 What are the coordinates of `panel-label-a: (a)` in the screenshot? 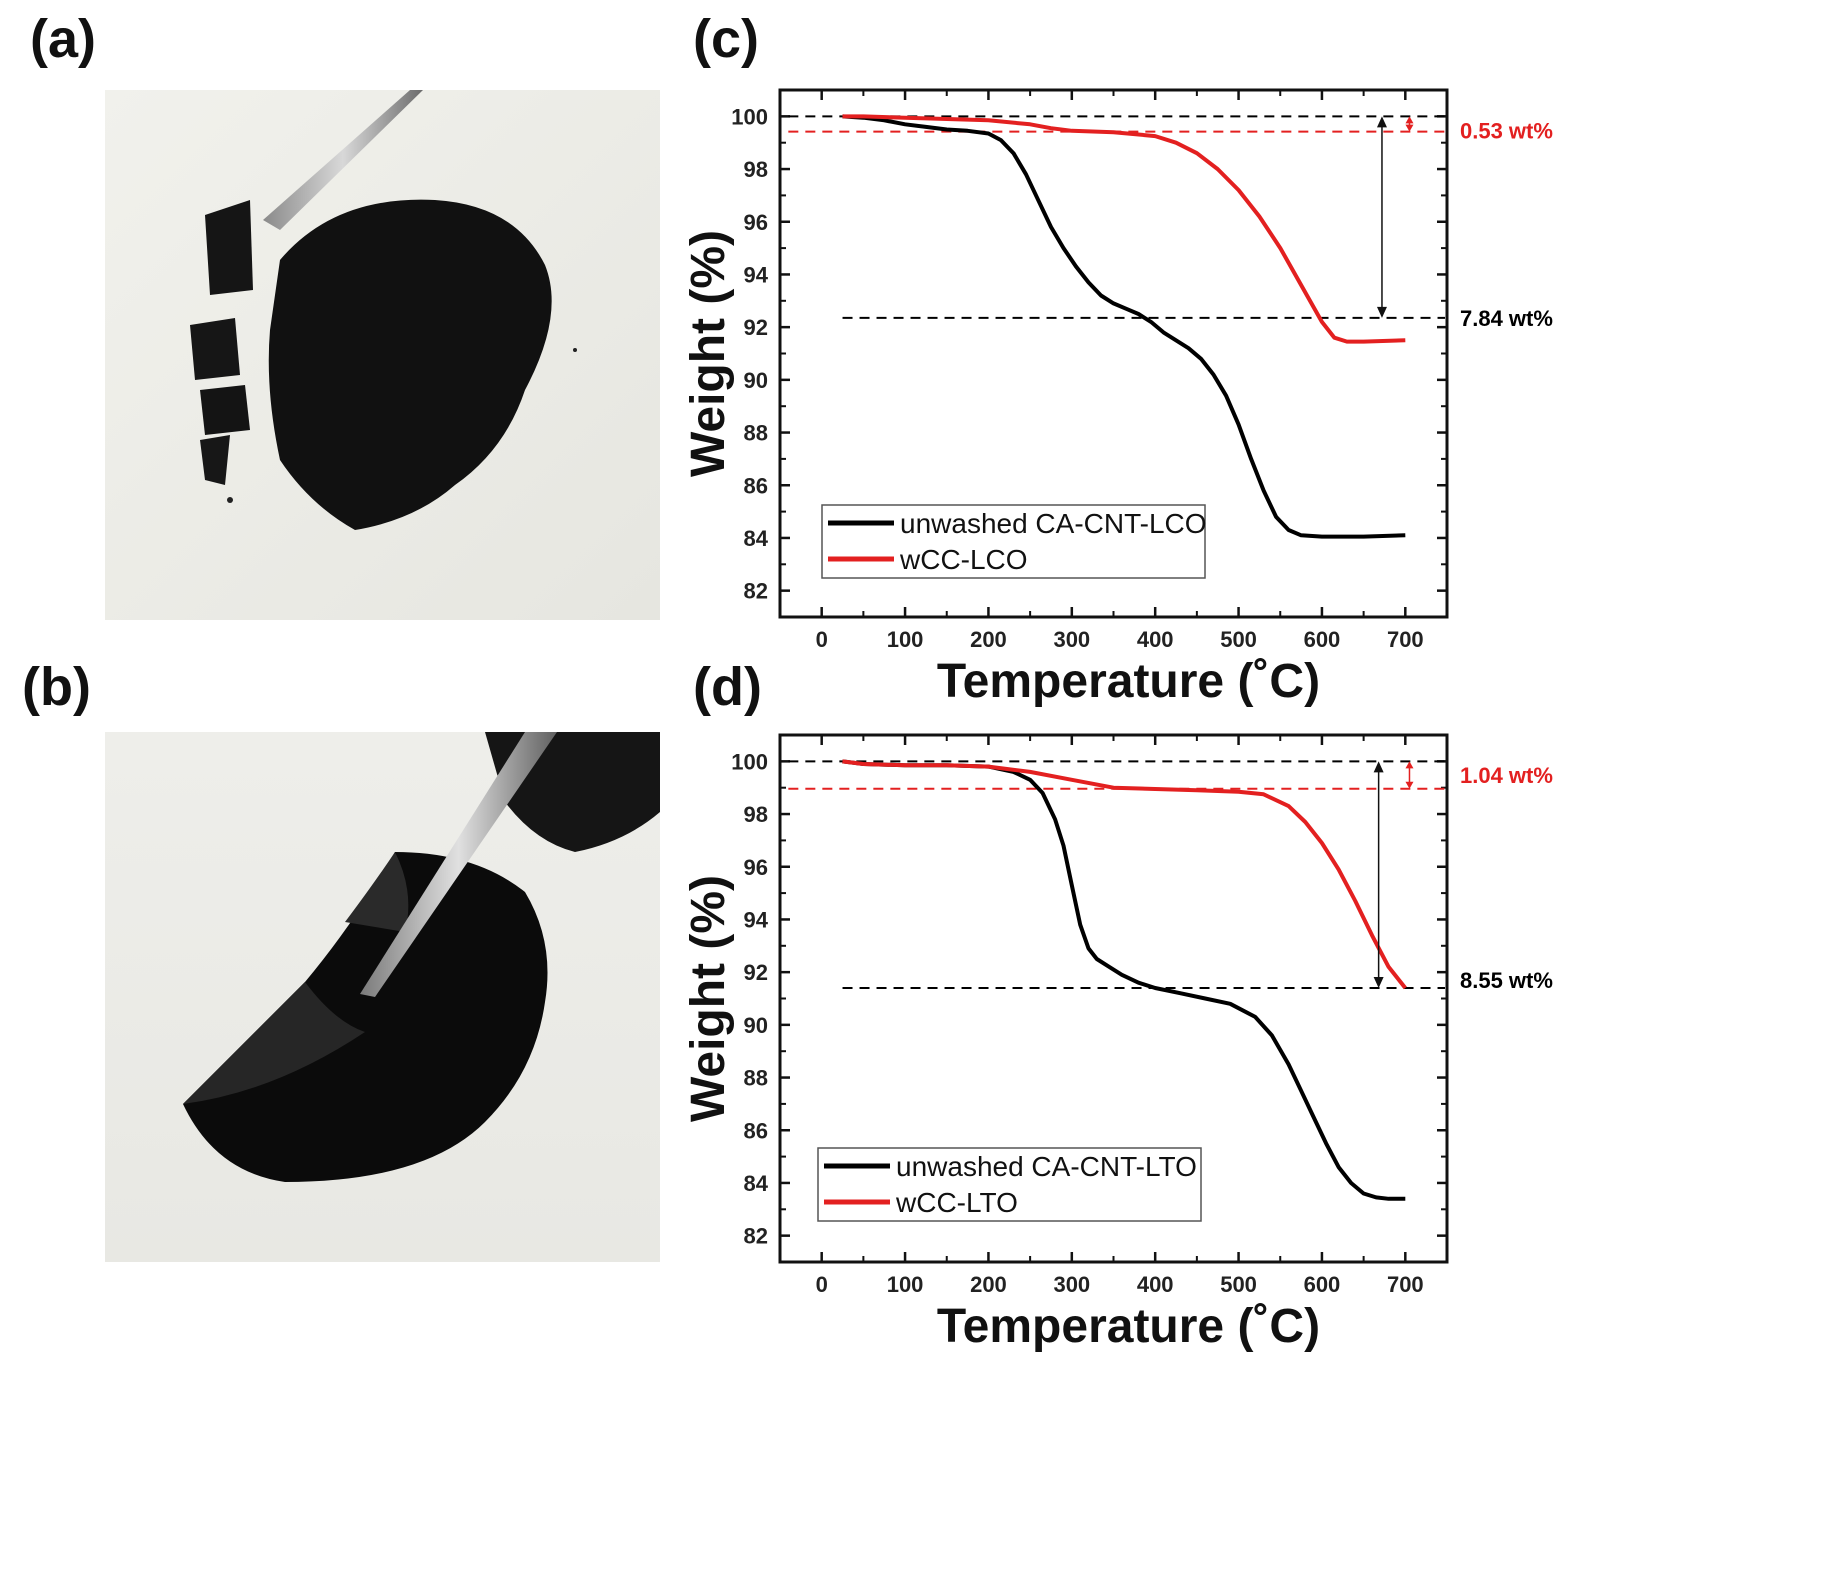 It's located at (63, 39).